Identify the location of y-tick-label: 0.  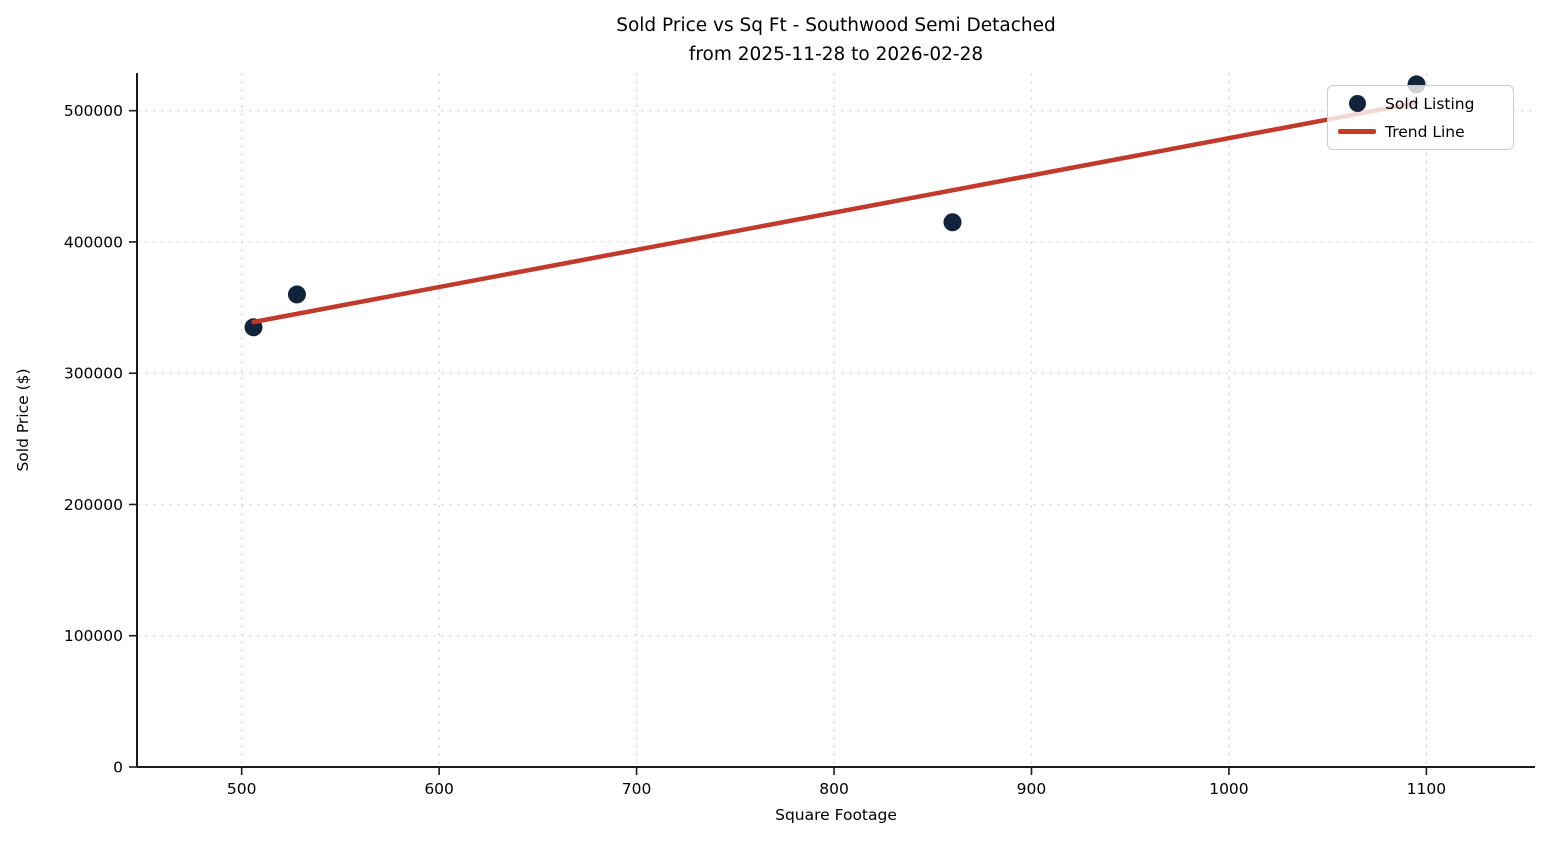
(118, 768).